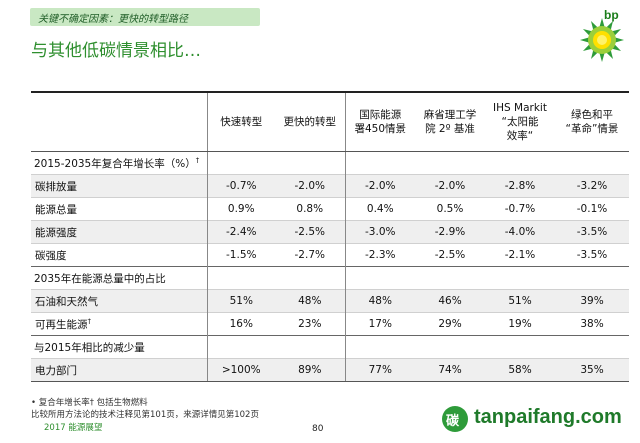 The height and width of the screenshot is (443, 640). What do you see at coordinates (119, 121) in the screenshot?
I see `header-empty-cell` at bounding box center [119, 121].